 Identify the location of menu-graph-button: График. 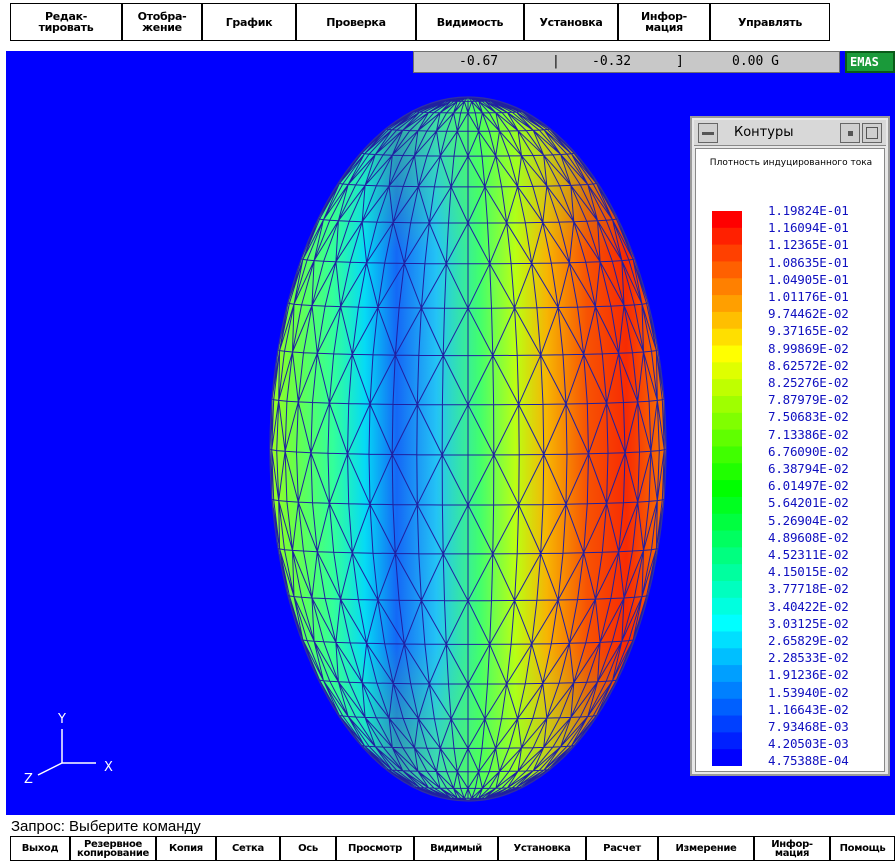
(249, 22).